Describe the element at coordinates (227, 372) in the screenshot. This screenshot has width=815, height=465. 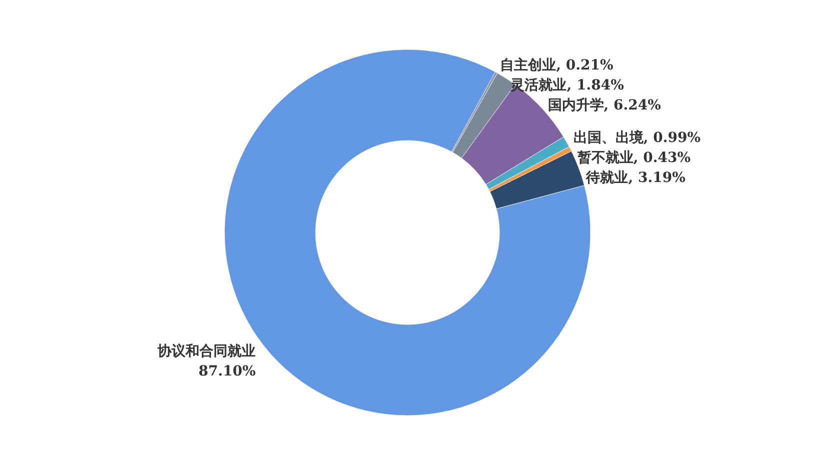
I see `data-label: 87.10%` at that location.